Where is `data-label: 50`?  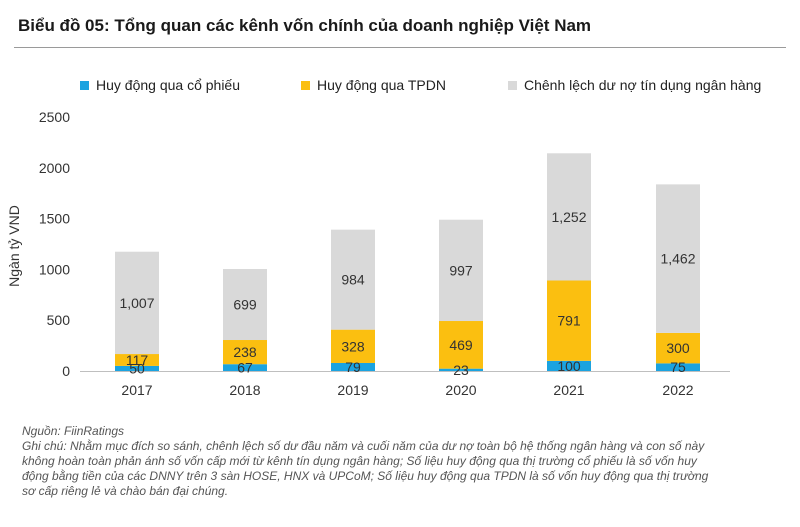 data-label: 50 is located at coordinates (137, 368).